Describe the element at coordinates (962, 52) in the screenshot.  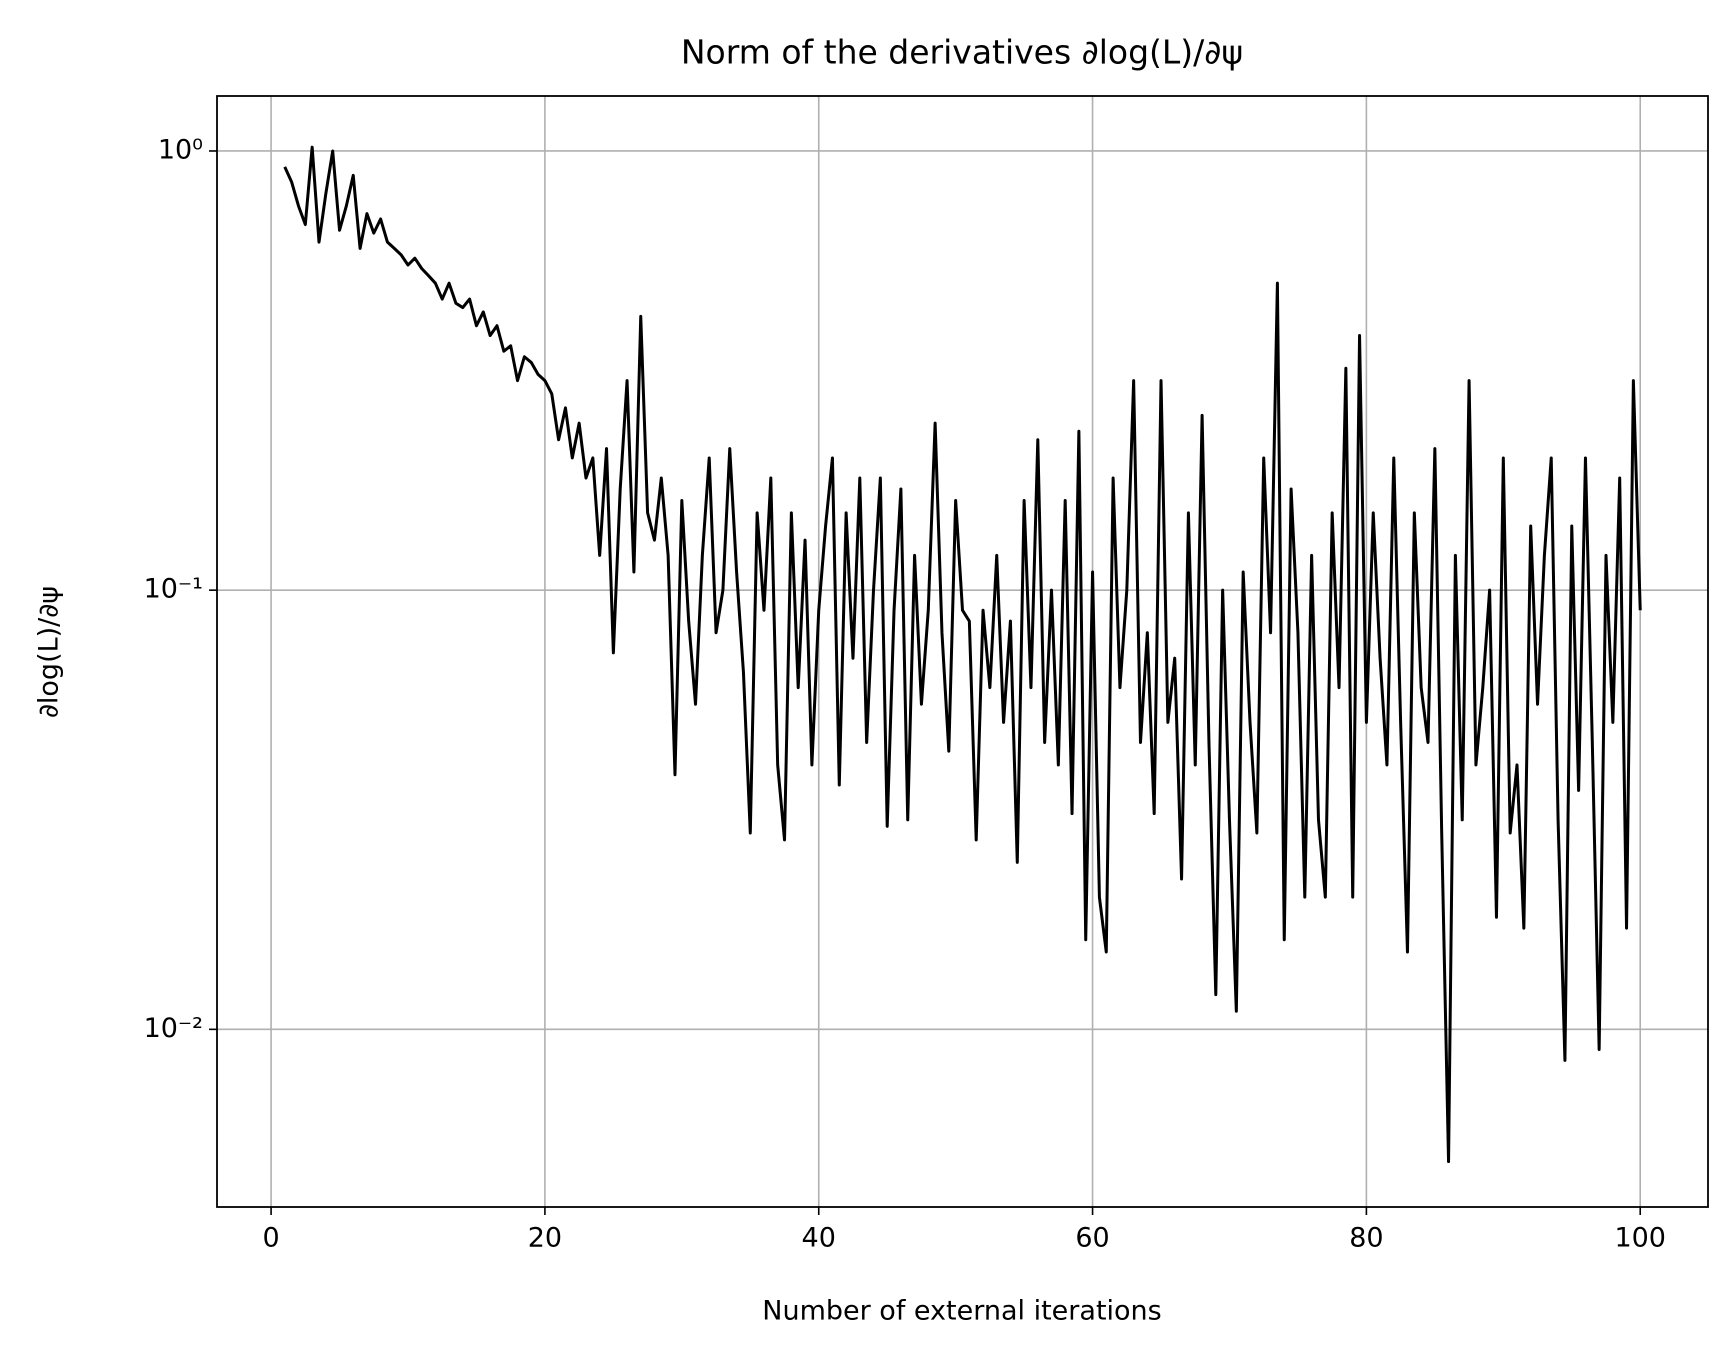
I see `chart-title: Norm of the derivatives ∂log(L)/∂ψ` at that location.